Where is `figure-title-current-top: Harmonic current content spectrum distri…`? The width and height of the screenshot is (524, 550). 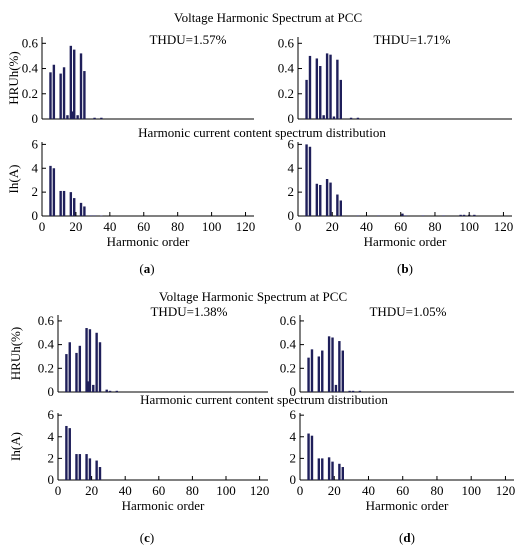 figure-title-current-top: Harmonic current content spectrum distri… is located at coordinates (262, 132).